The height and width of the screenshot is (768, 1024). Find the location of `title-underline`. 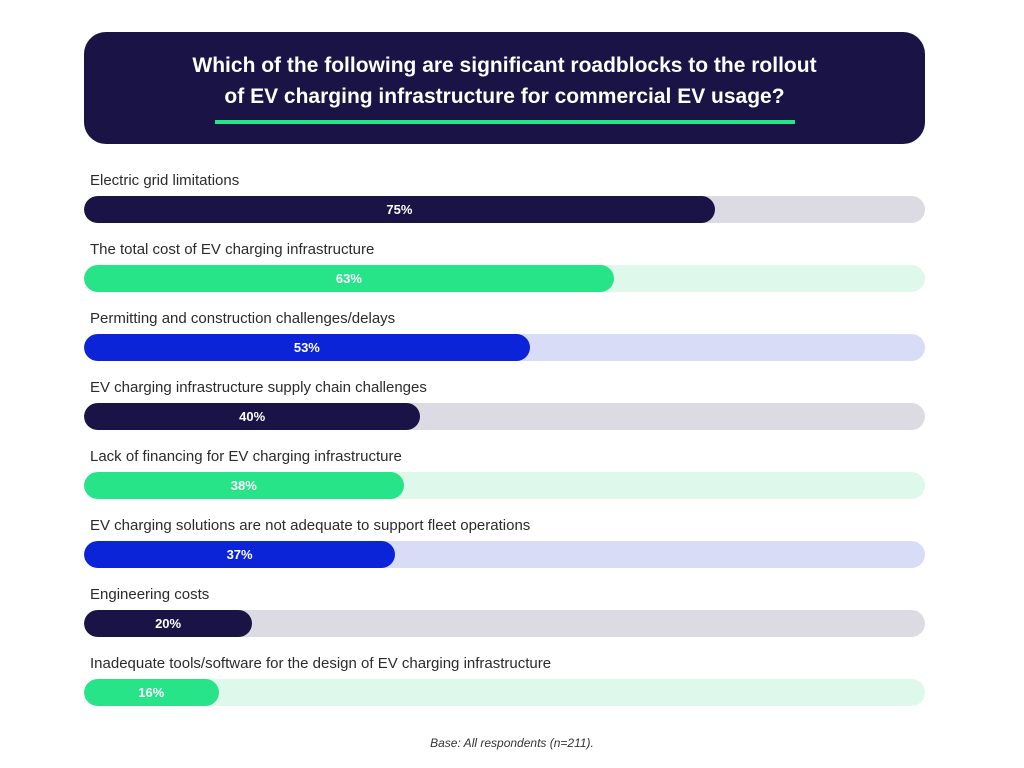

title-underline is located at coordinates (505, 122).